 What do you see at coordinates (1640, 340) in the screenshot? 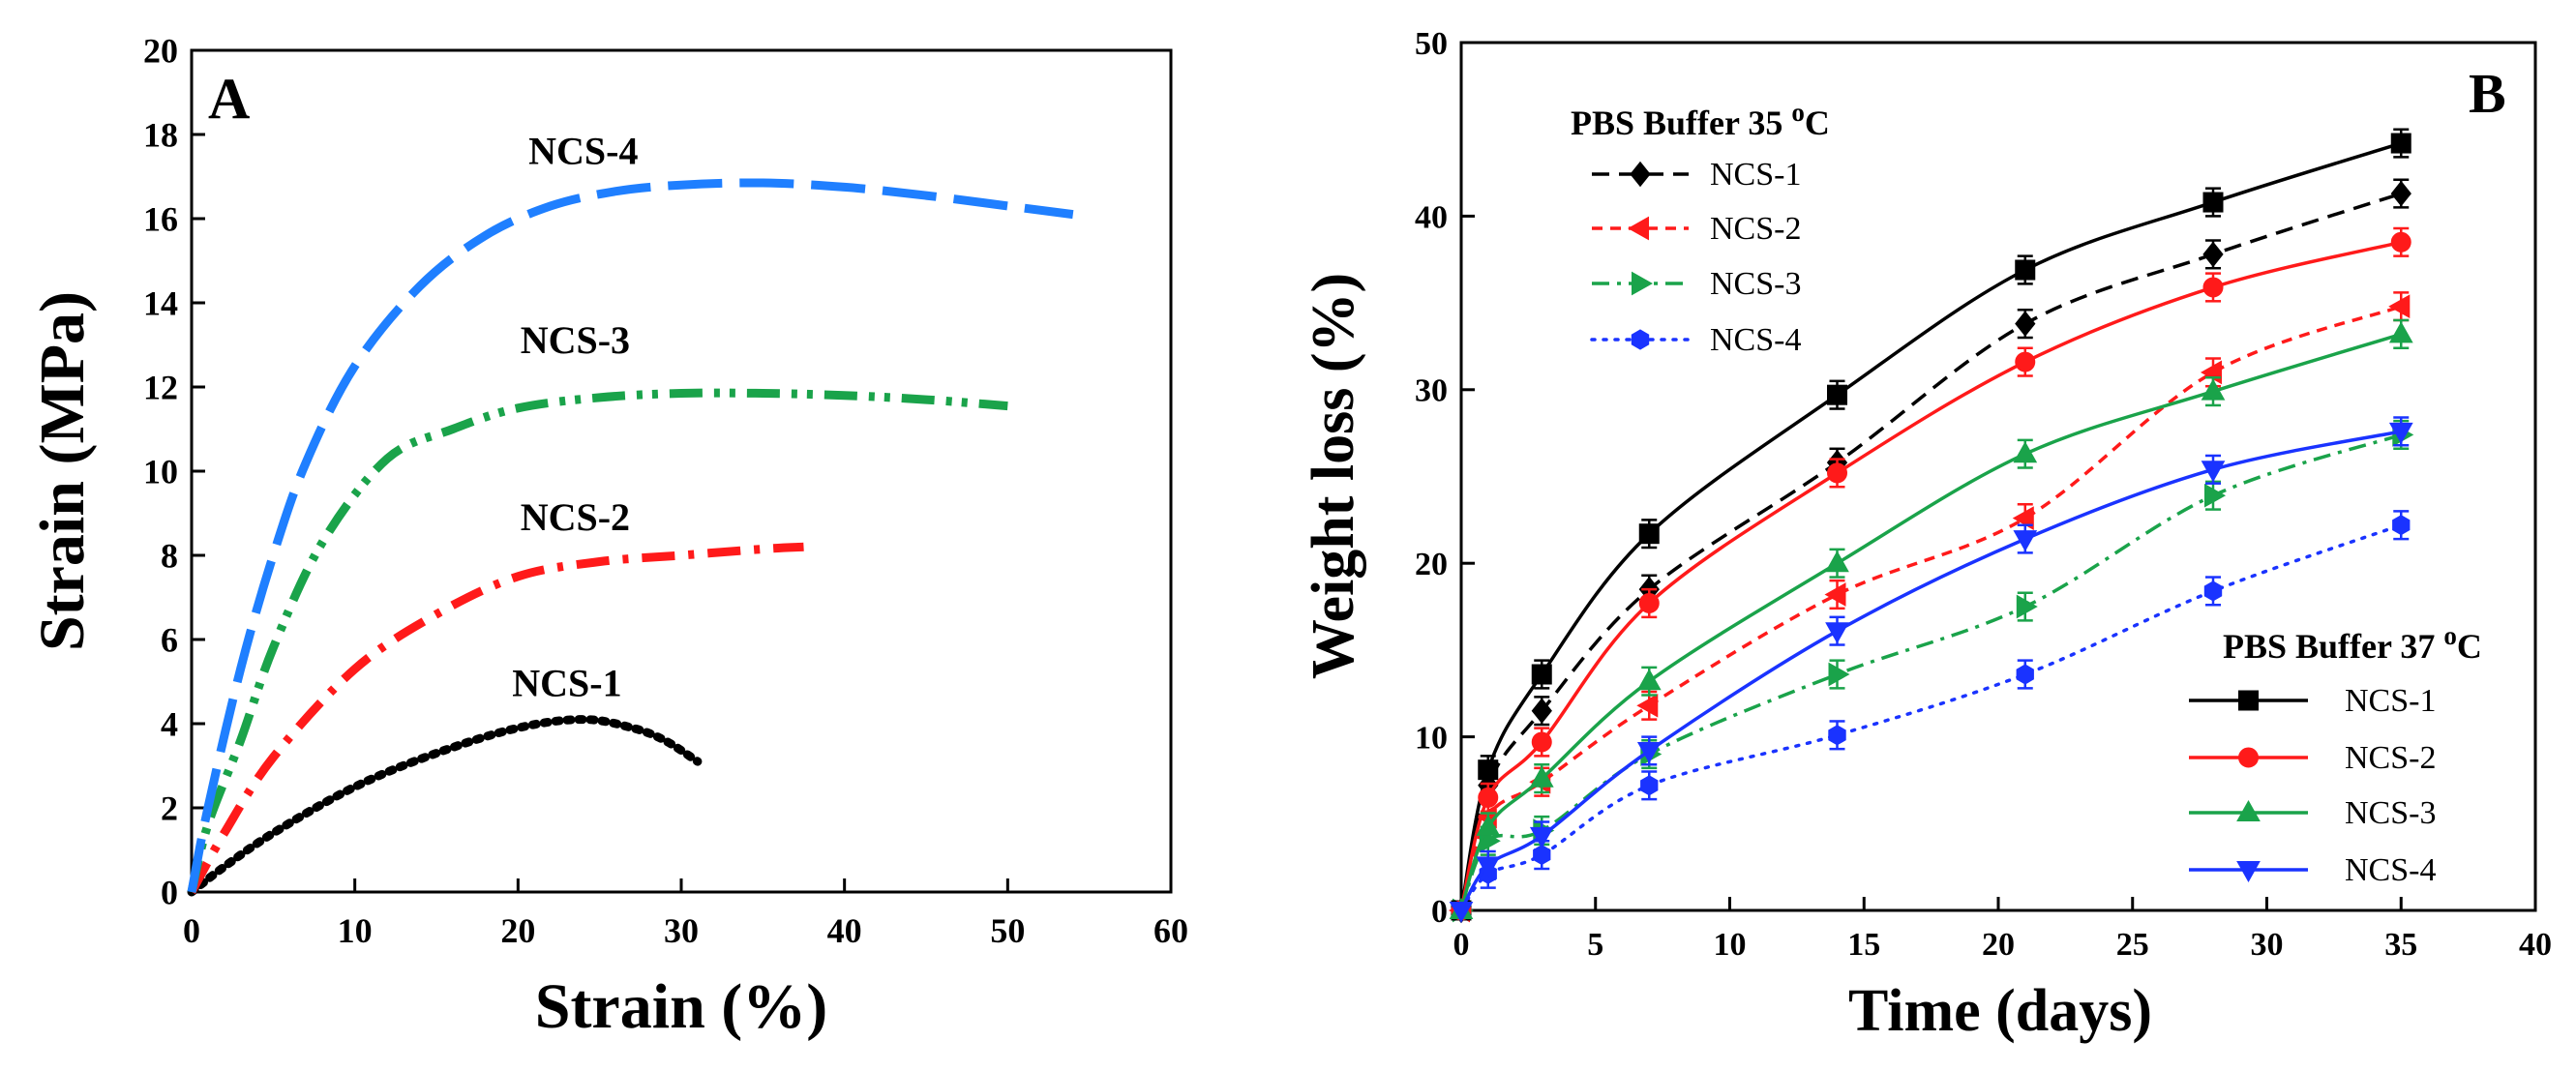
I see `legend-marker-ncs-4-35c` at bounding box center [1640, 340].